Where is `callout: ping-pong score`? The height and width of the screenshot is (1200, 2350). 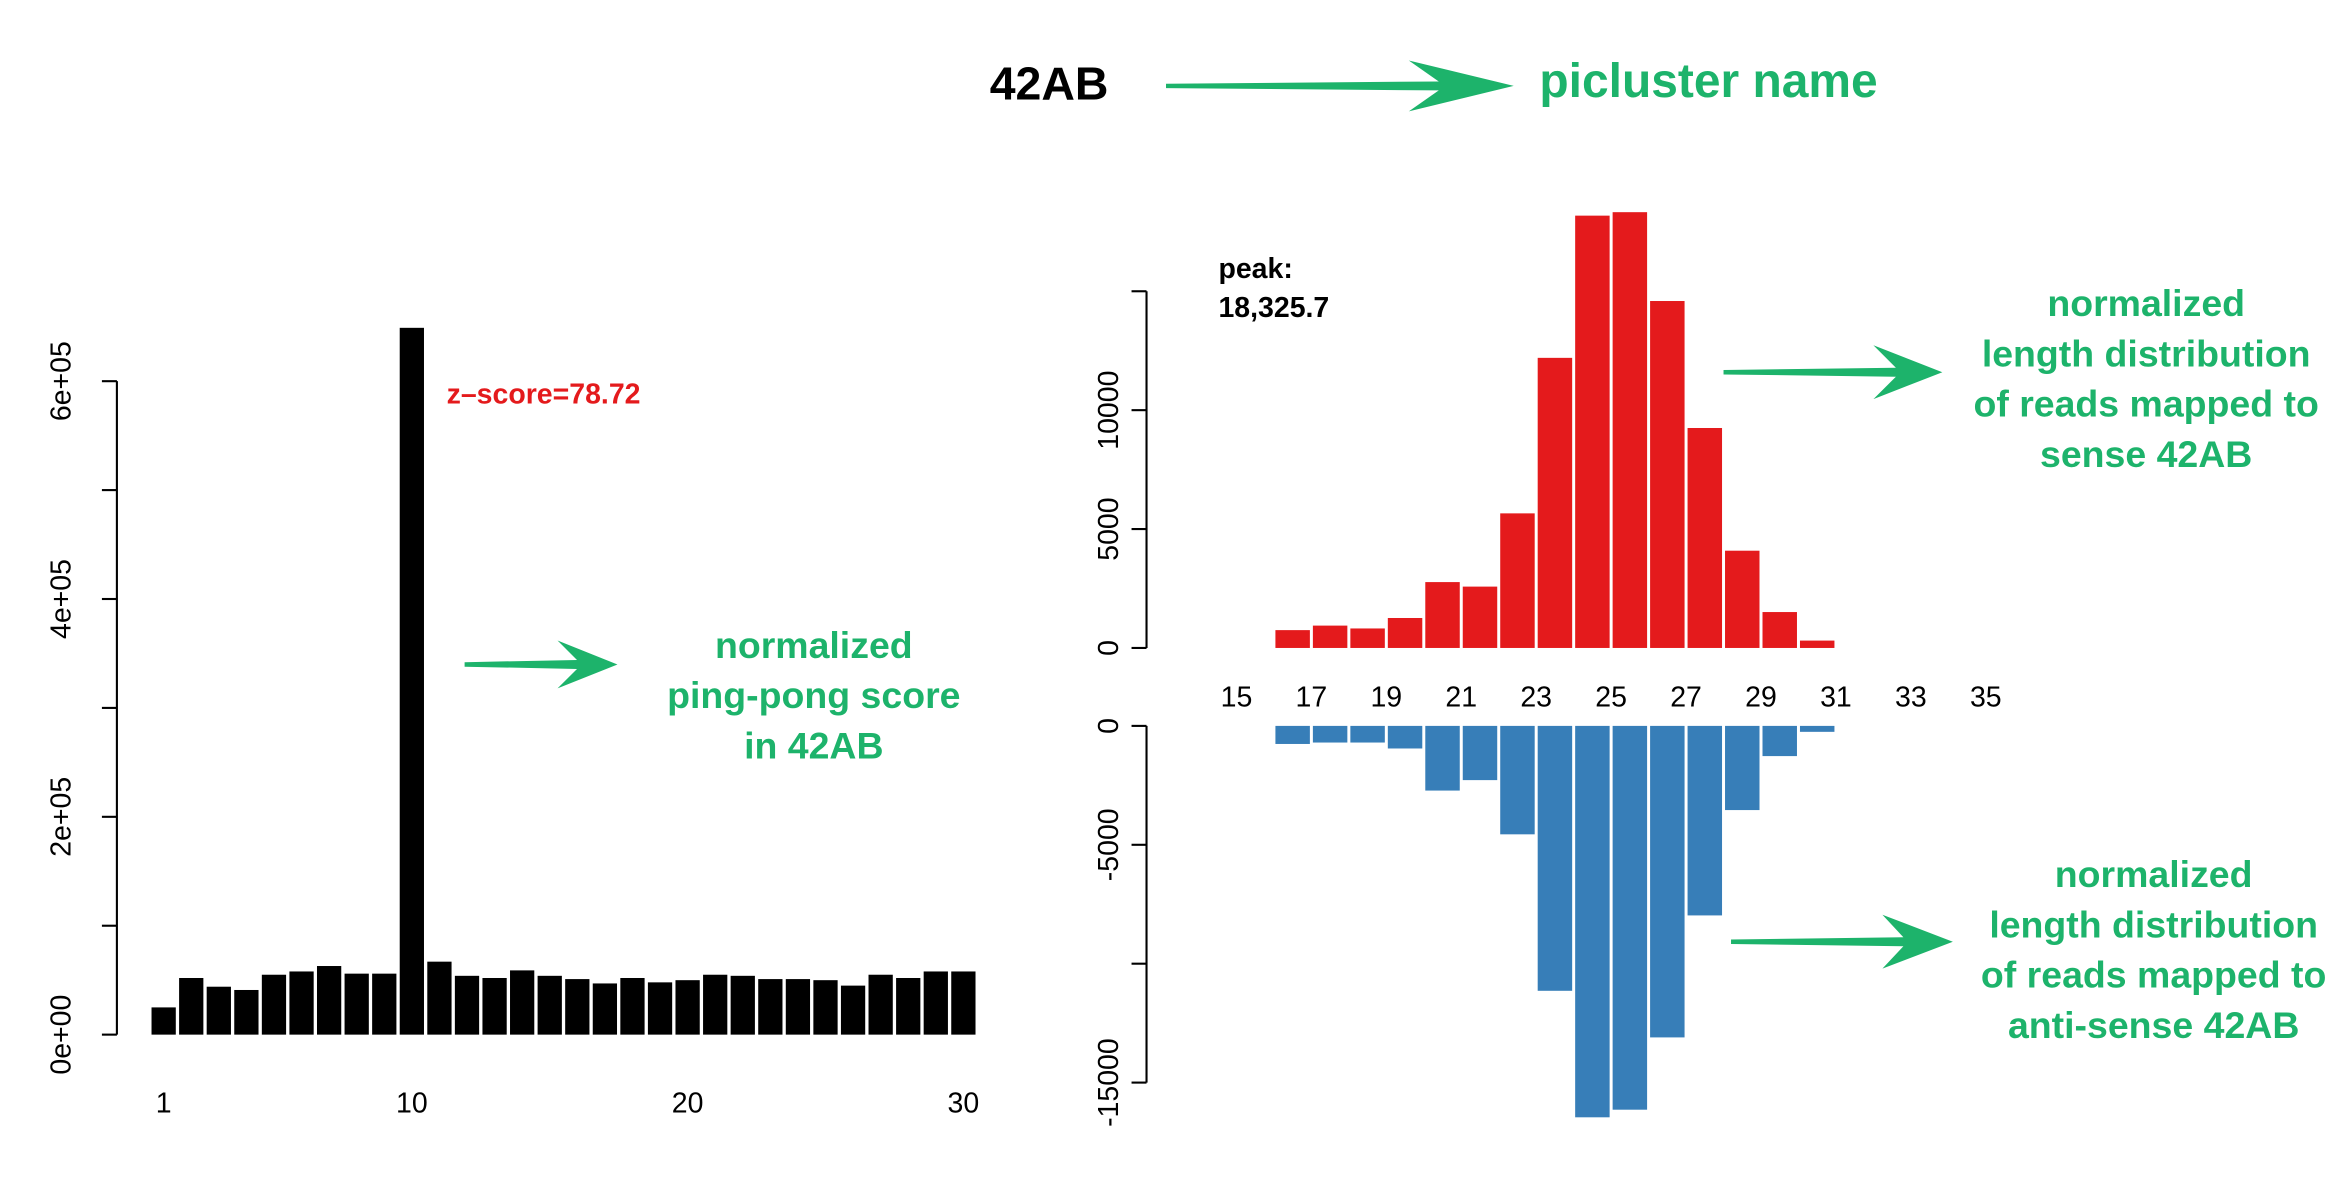 callout: ping-pong score is located at coordinates (813, 695).